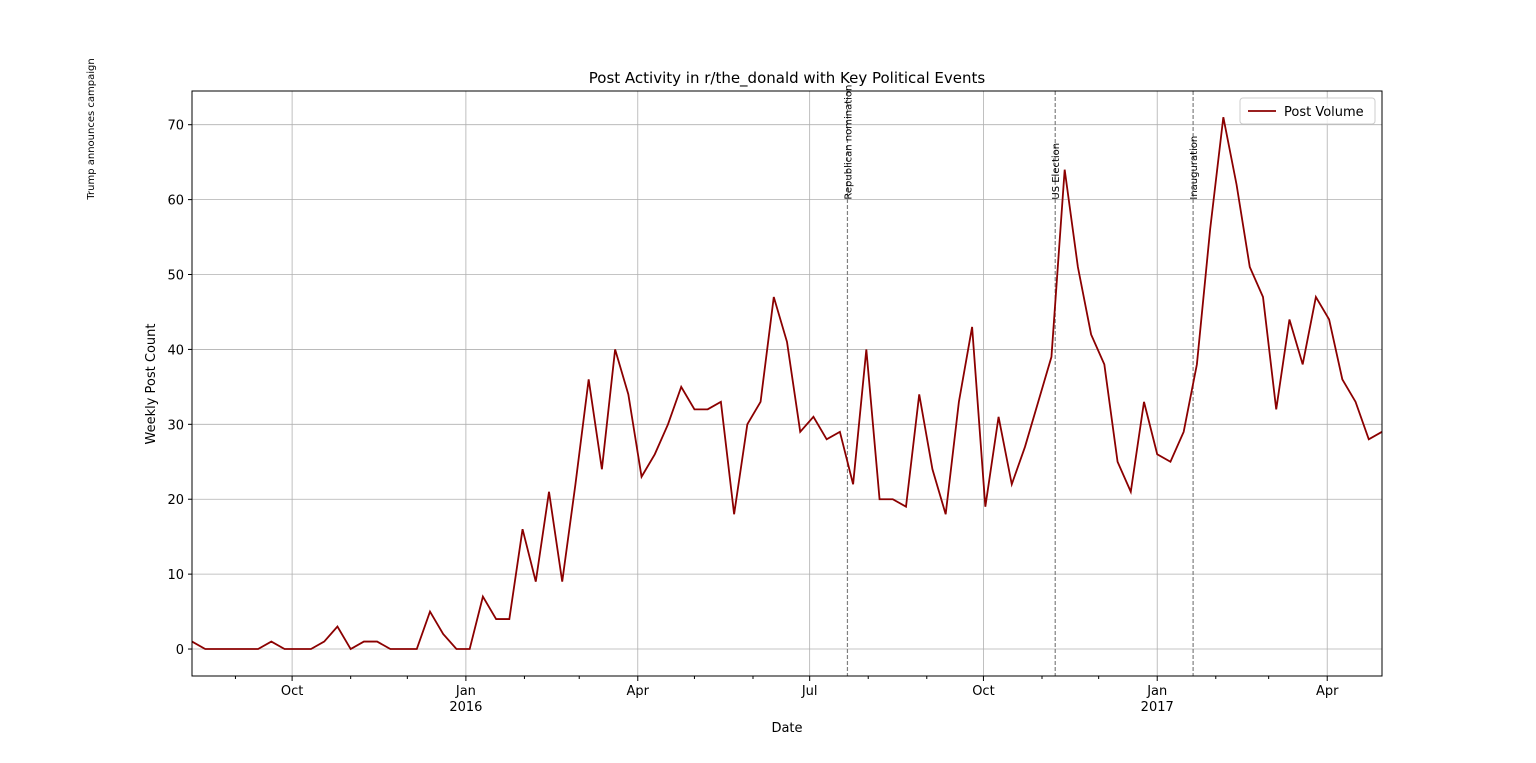 The image size is (1536, 763). Describe the element at coordinates (180, 650) in the screenshot. I see `y-tick-label: 0` at that location.